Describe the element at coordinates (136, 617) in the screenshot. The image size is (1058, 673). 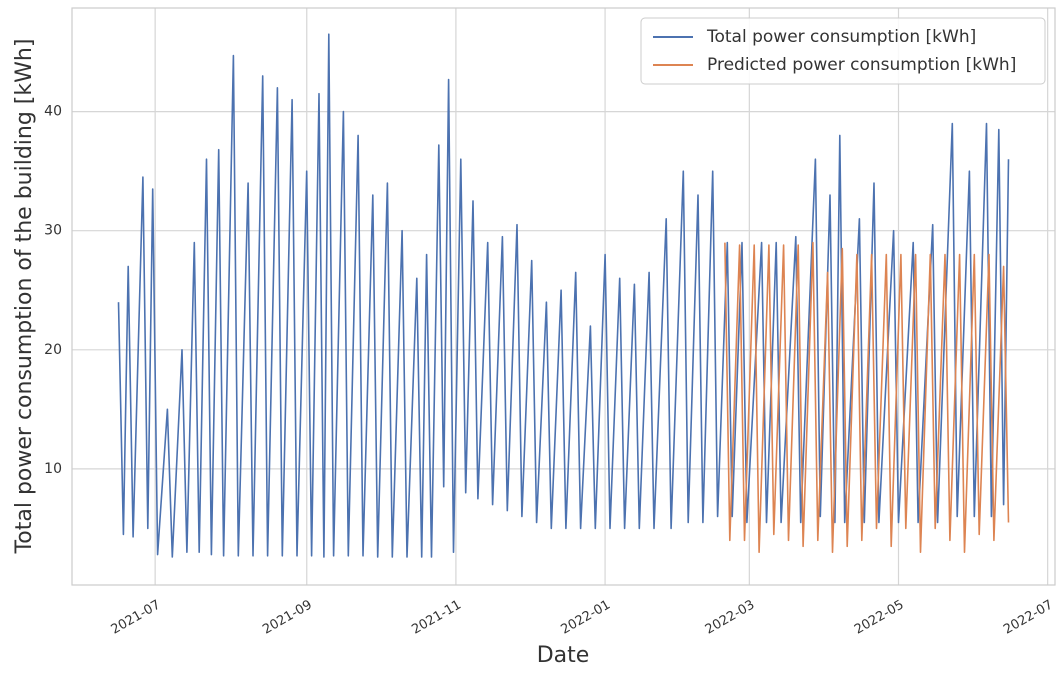
I see `x-tick-label: 2021-07` at that location.